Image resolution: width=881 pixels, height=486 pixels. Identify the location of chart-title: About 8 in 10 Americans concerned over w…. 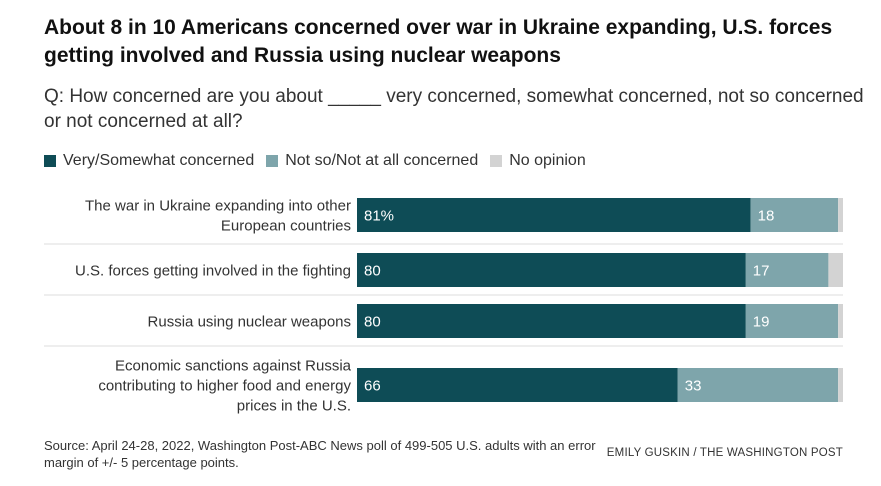
(438, 41).